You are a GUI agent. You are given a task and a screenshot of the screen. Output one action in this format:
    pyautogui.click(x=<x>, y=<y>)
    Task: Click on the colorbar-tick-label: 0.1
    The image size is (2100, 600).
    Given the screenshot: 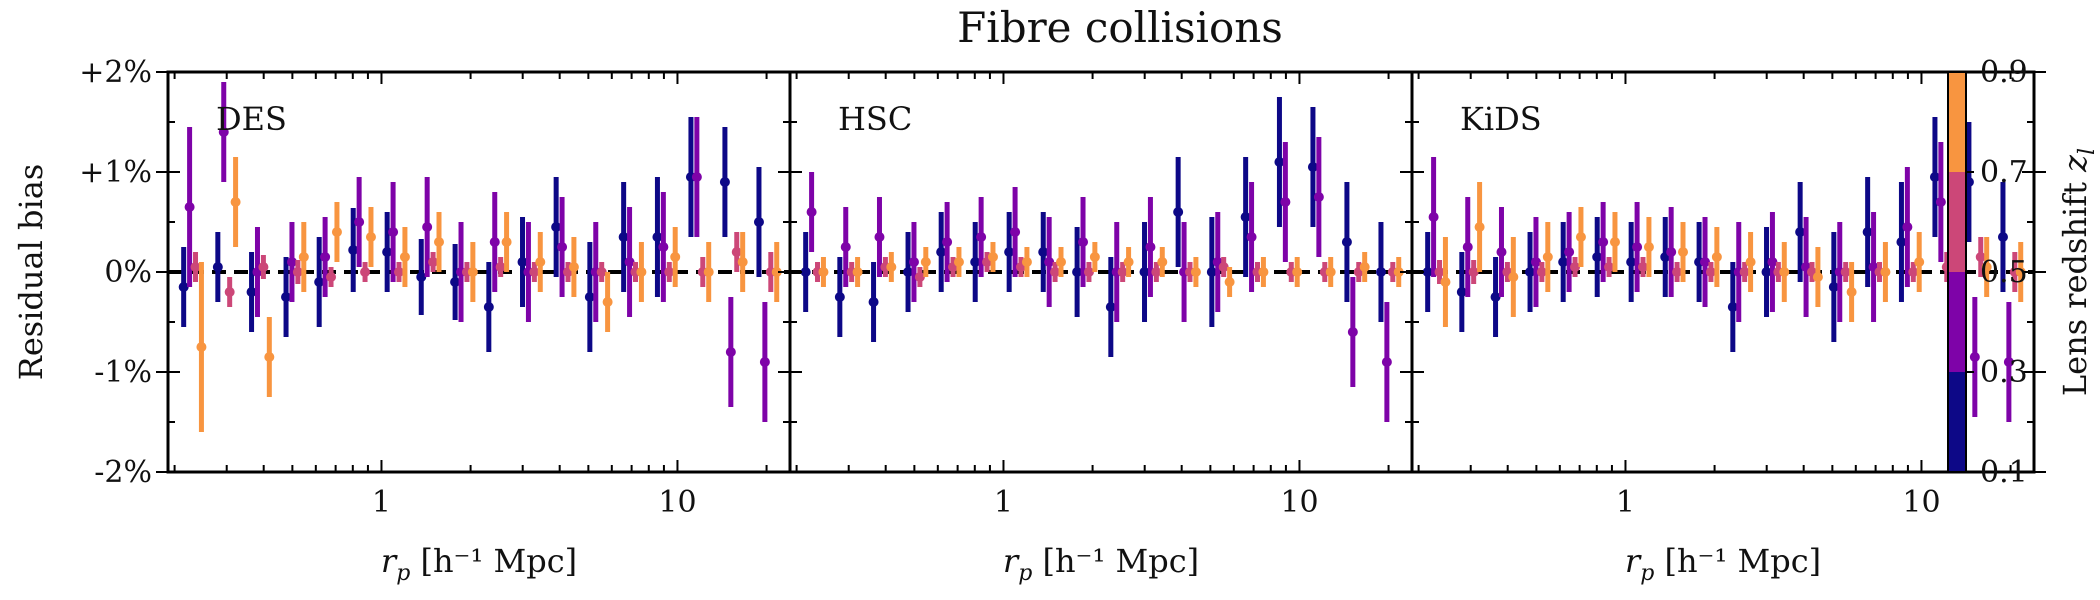 What is the action you would take?
    pyautogui.click(x=2004, y=472)
    